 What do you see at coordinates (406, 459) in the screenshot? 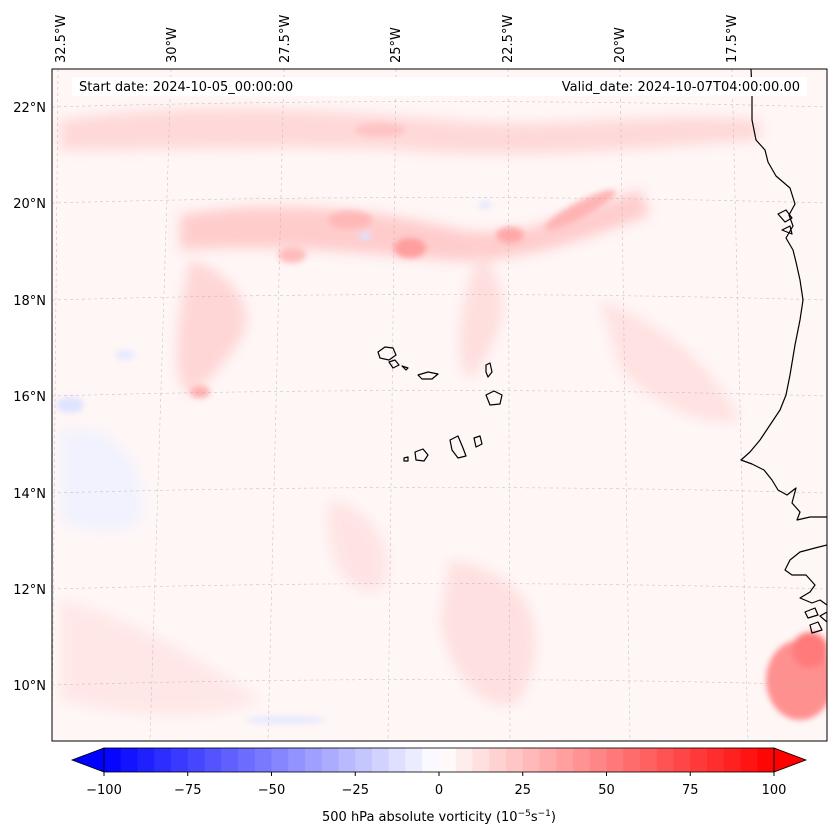
I see `island-brava` at bounding box center [406, 459].